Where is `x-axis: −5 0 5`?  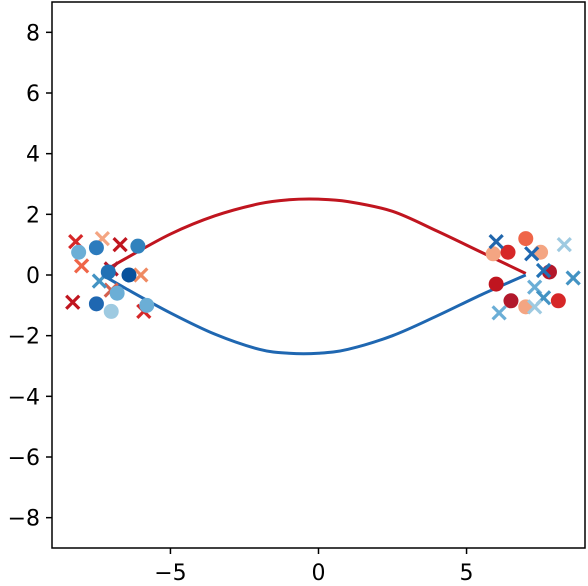
x-axis: −5 0 5 is located at coordinates (314, 567).